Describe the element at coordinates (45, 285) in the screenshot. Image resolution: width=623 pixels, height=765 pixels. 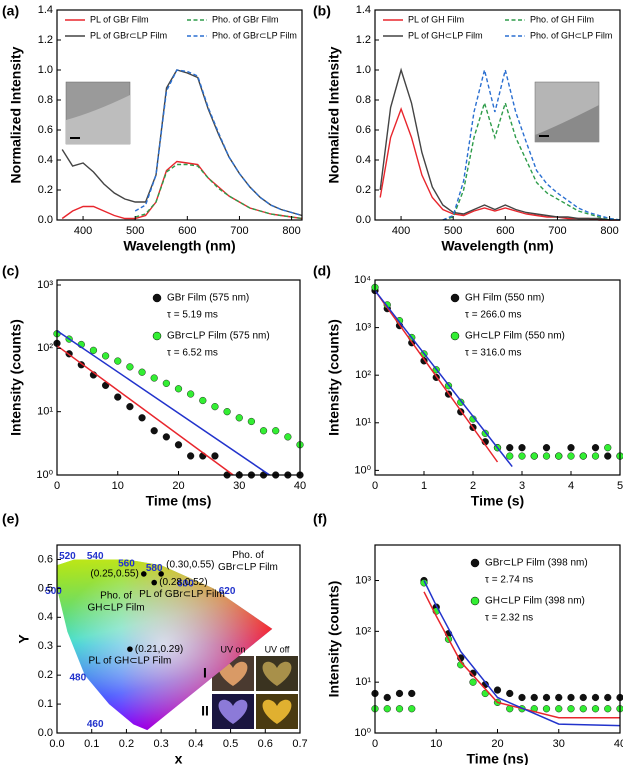
I see `y-tick-label: 10³` at that location.